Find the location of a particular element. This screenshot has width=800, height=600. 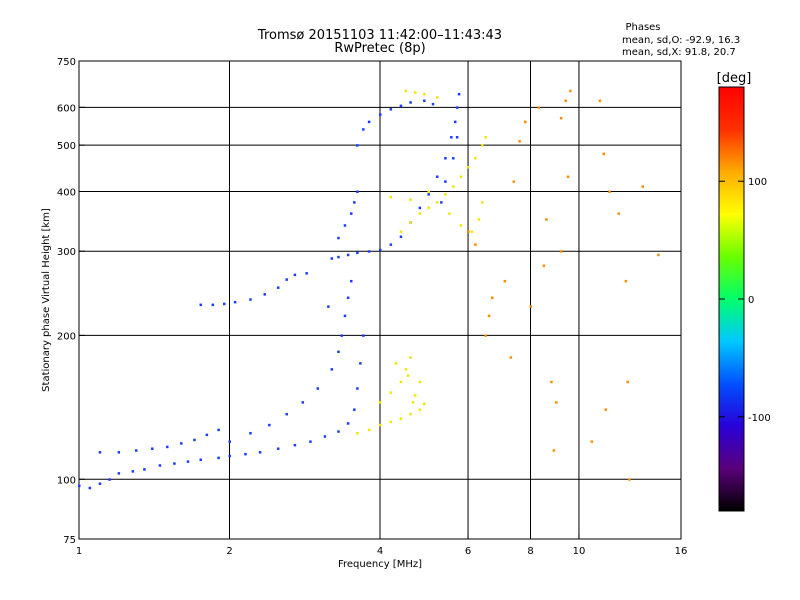

colorbar-tick-label: -100 is located at coordinates (759, 418).